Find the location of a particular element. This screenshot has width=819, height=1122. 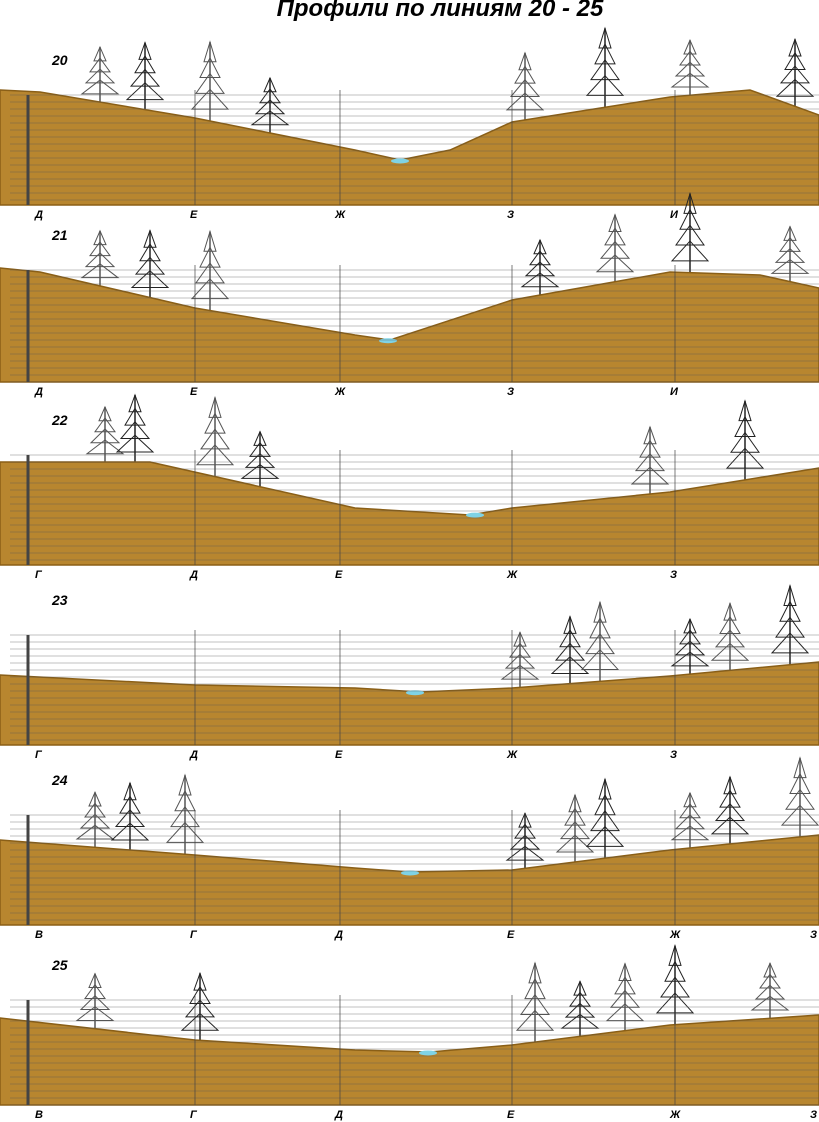

station-label: Г is located at coordinates (194, 1115).